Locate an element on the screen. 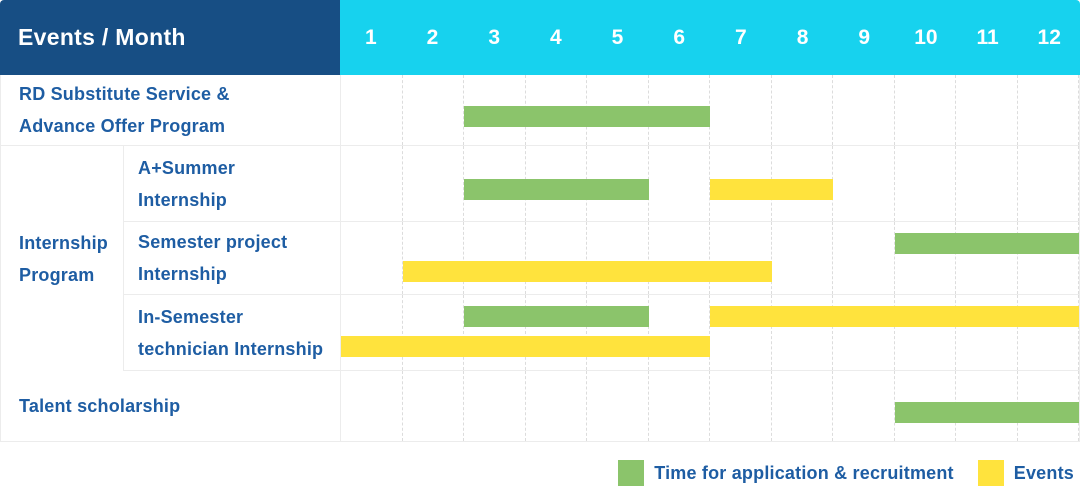 The height and width of the screenshot is (494, 1080). month-label: 7 is located at coordinates (741, 37).